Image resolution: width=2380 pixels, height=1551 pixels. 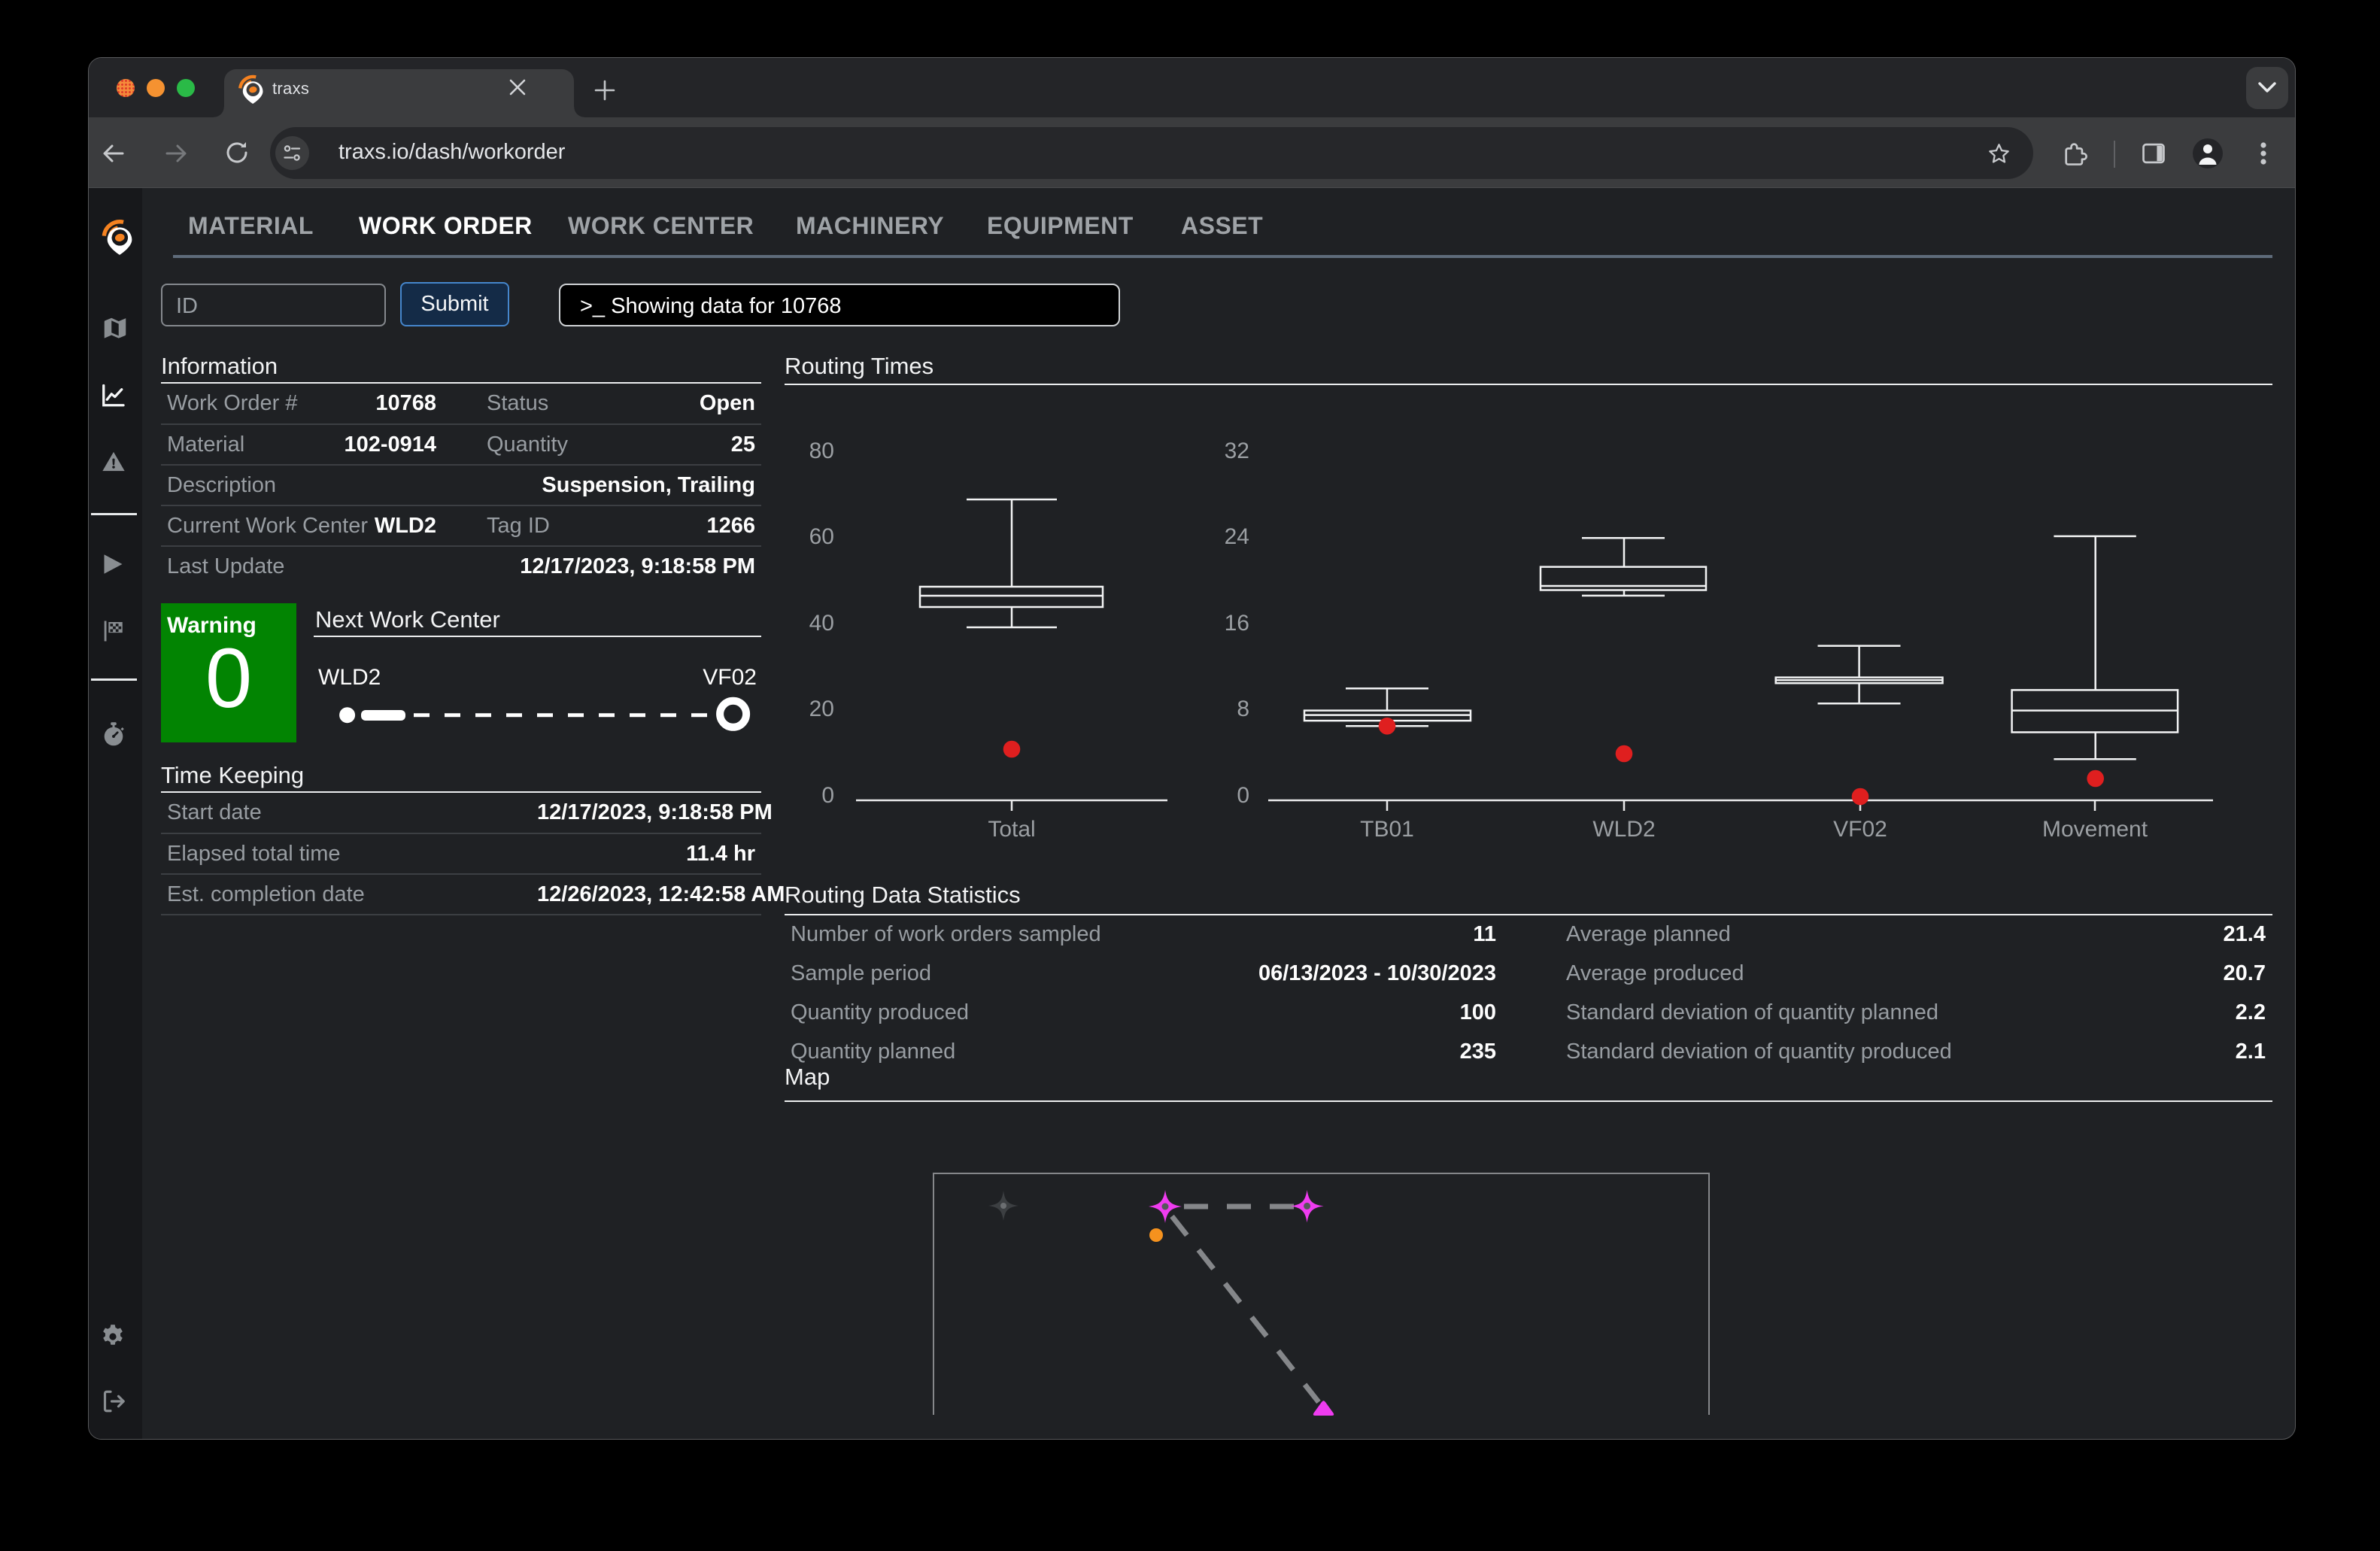 What do you see at coordinates (821, 709) in the screenshot?
I see `svg-text: 20` at bounding box center [821, 709].